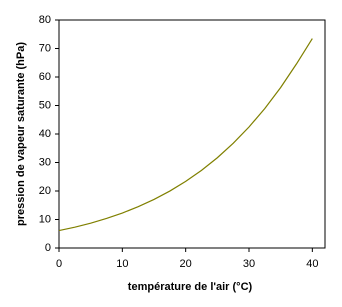 Image resolution: width=342 pixels, height=307 pixels. I want to click on x-tick-label: 0, so click(59, 264).